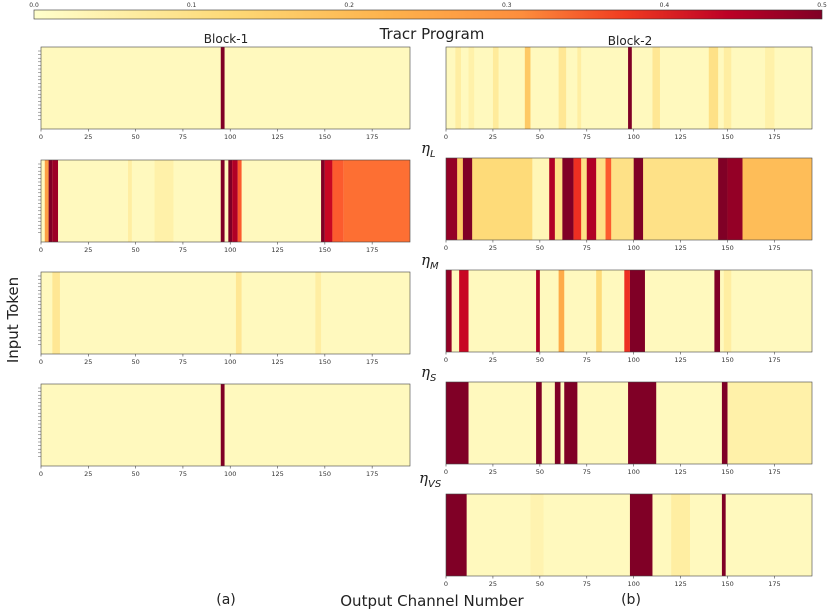  What do you see at coordinates (433, 378) in the screenshot?
I see `eta-subscript: S` at bounding box center [433, 378].